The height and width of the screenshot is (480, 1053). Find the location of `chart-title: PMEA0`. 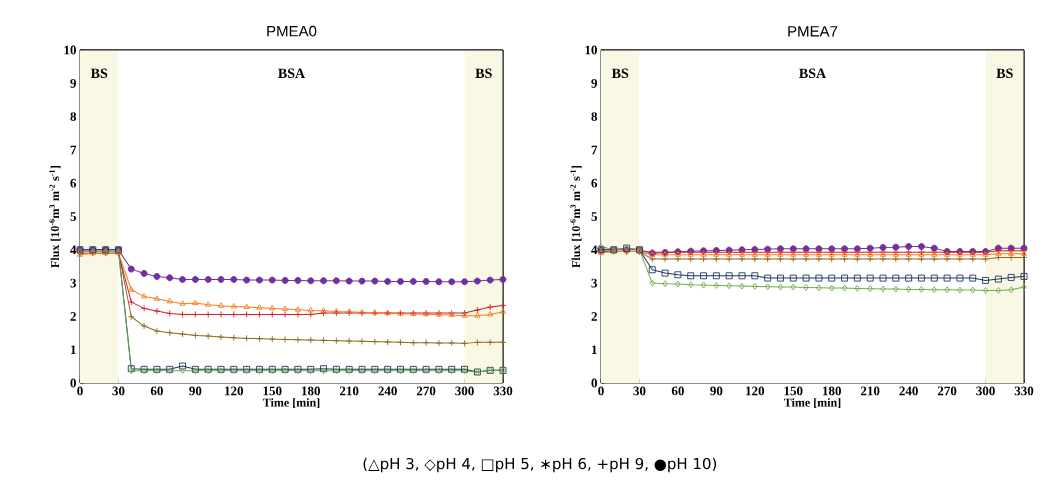

chart-title: PMEA0 is located at coordinates (292, 31).